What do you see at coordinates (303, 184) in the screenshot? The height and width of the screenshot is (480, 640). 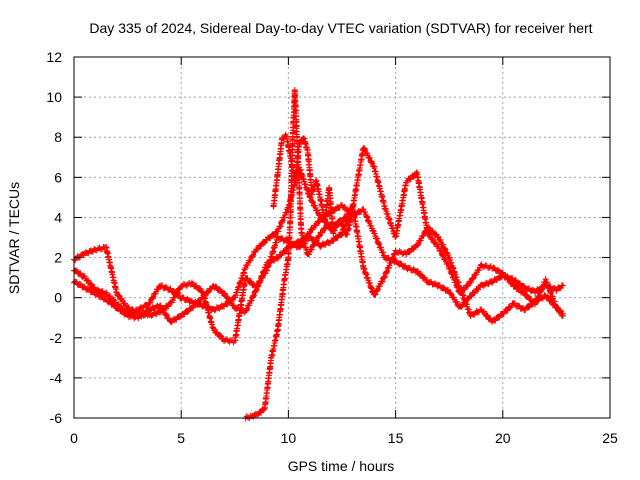 I see `series-track` at bounding box center [303, 184].